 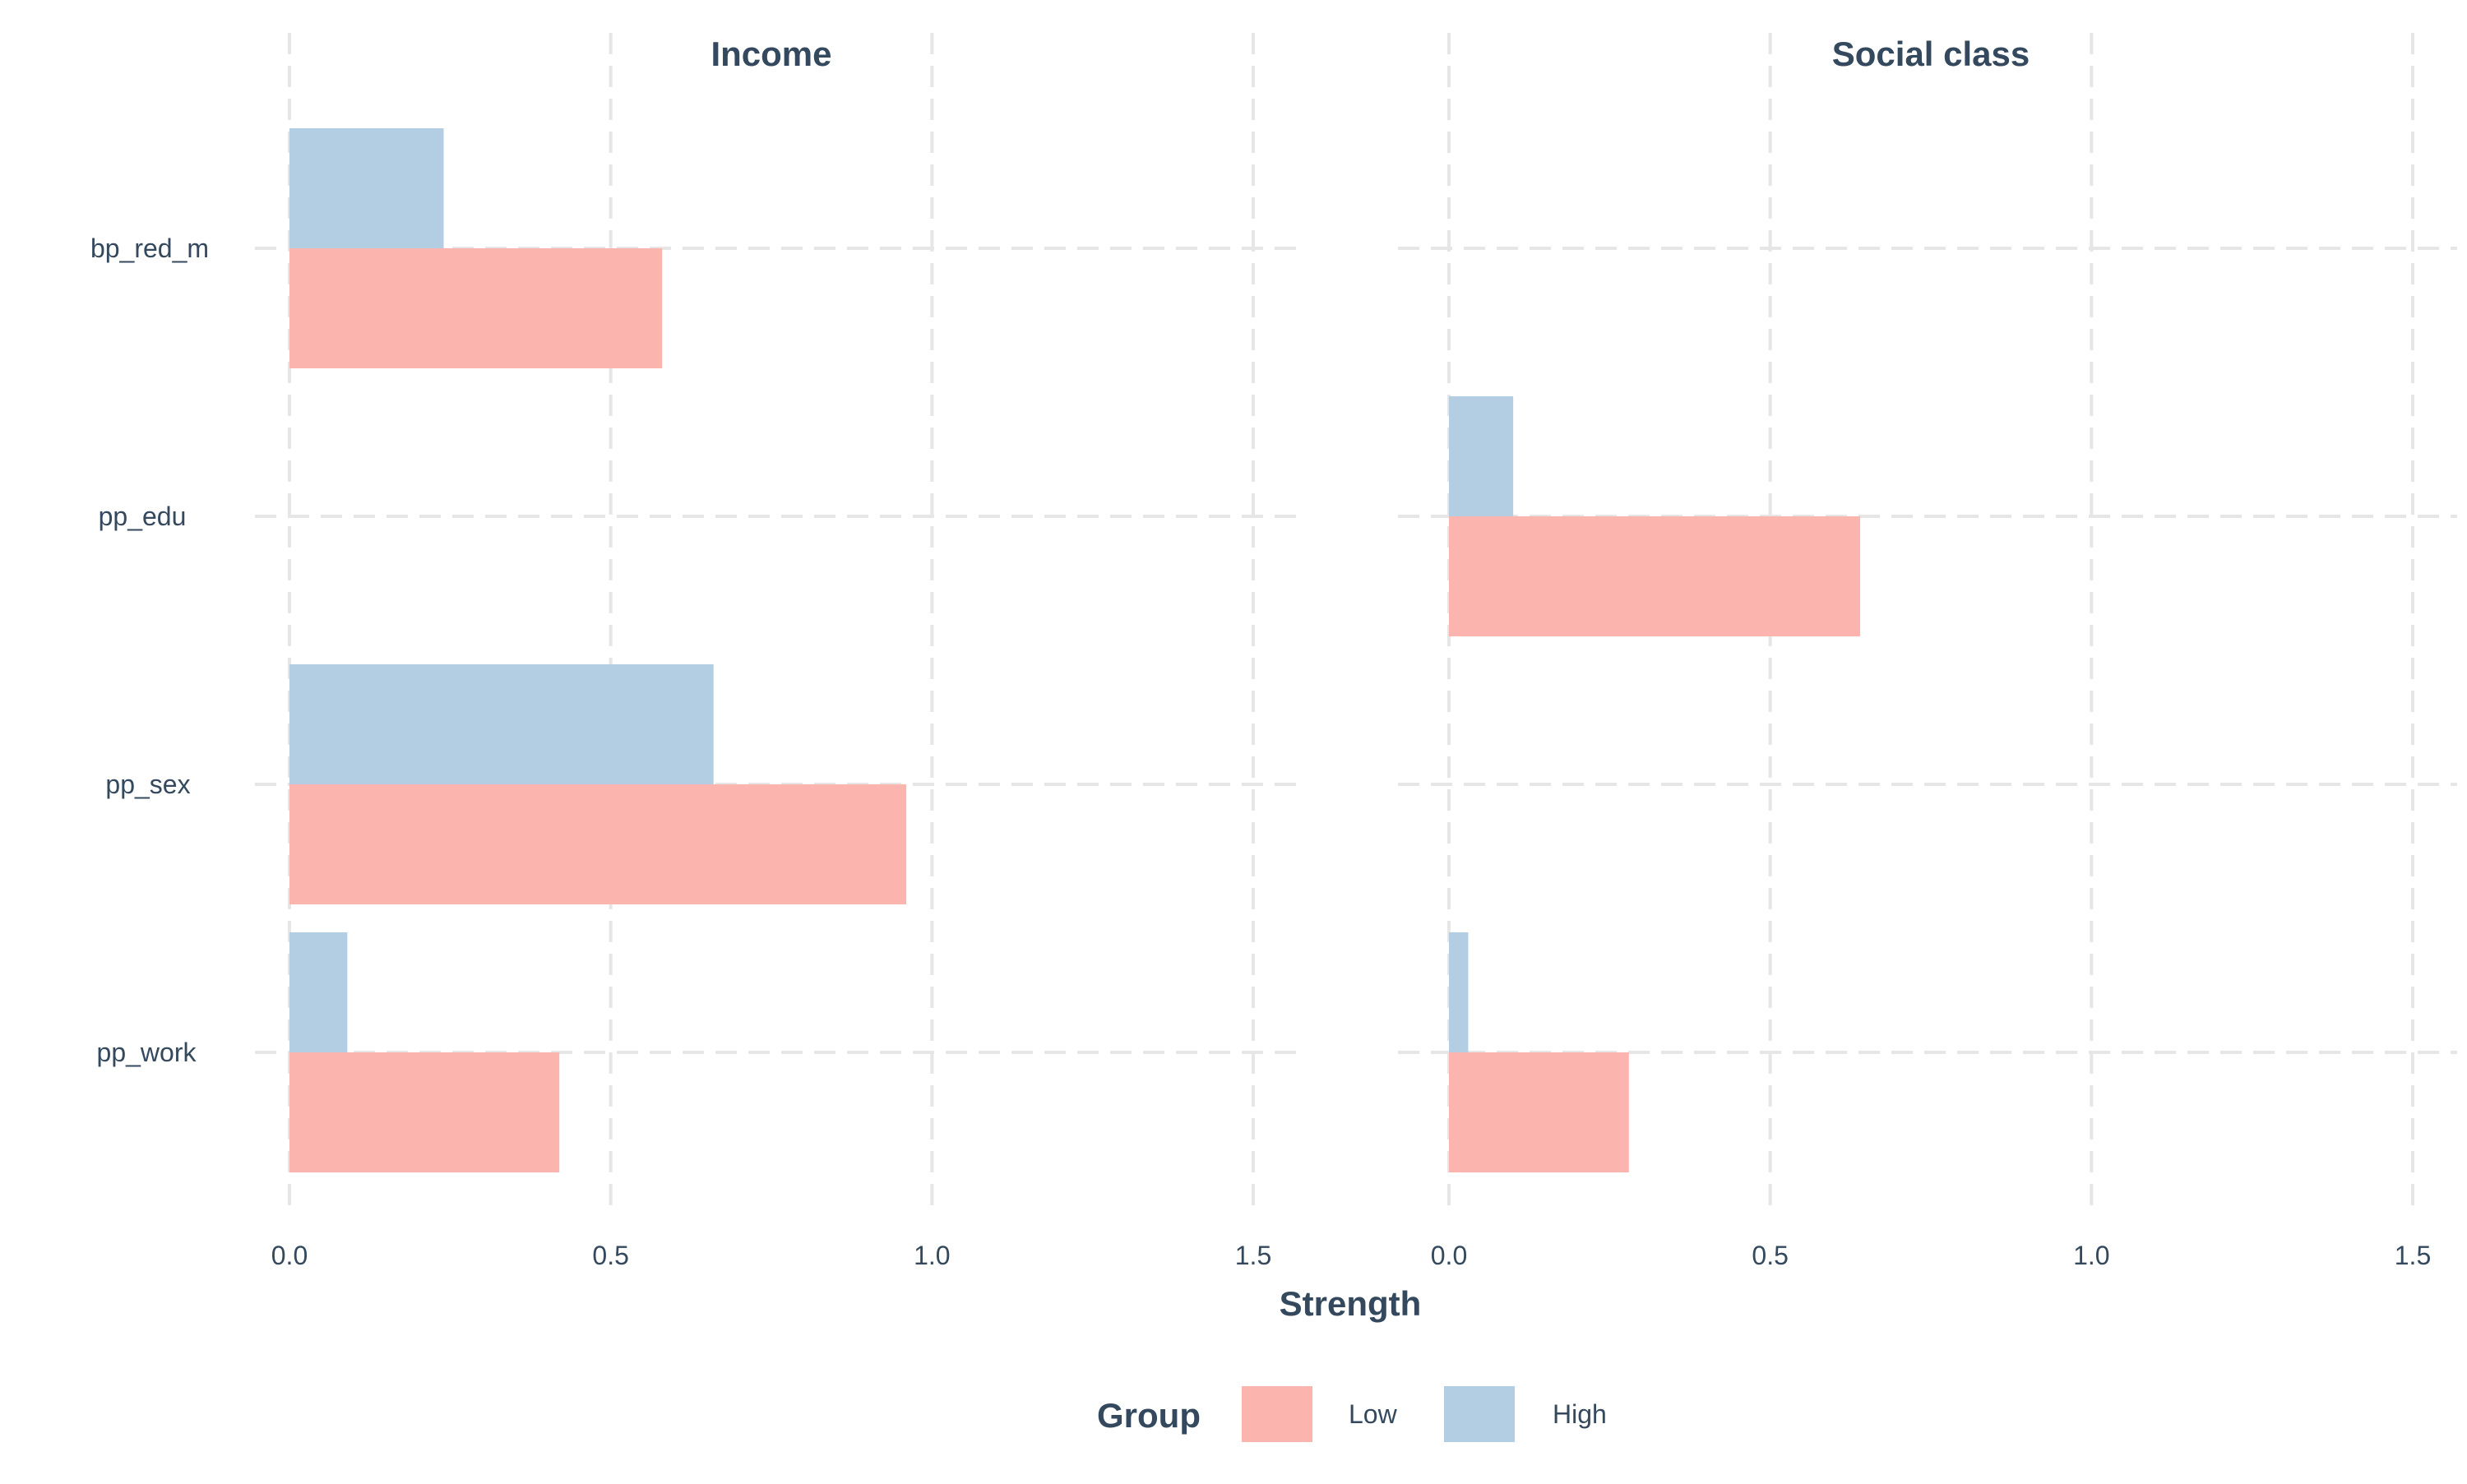 I want to click on legend: Group Low High, so click(x=1352, y=1414).